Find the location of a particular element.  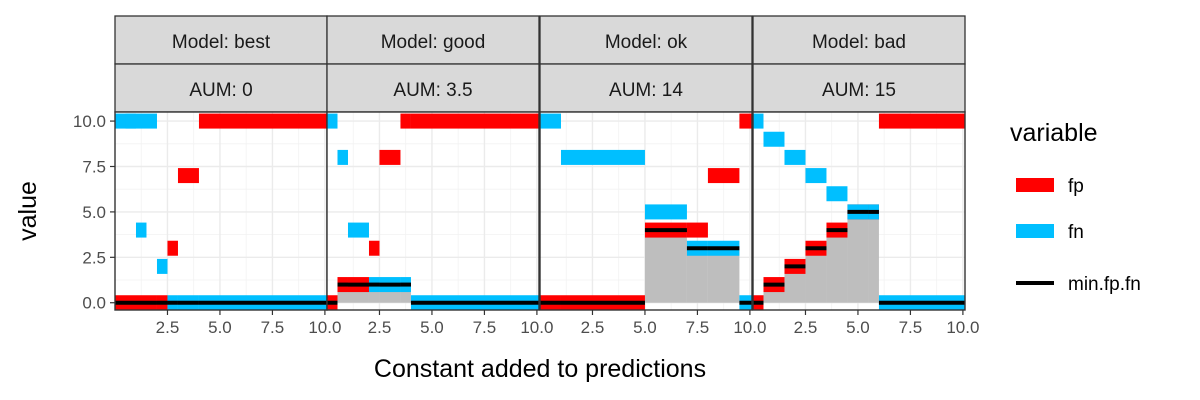

legend-entry: min.fp.fn is located at coordinates (1078, 284).